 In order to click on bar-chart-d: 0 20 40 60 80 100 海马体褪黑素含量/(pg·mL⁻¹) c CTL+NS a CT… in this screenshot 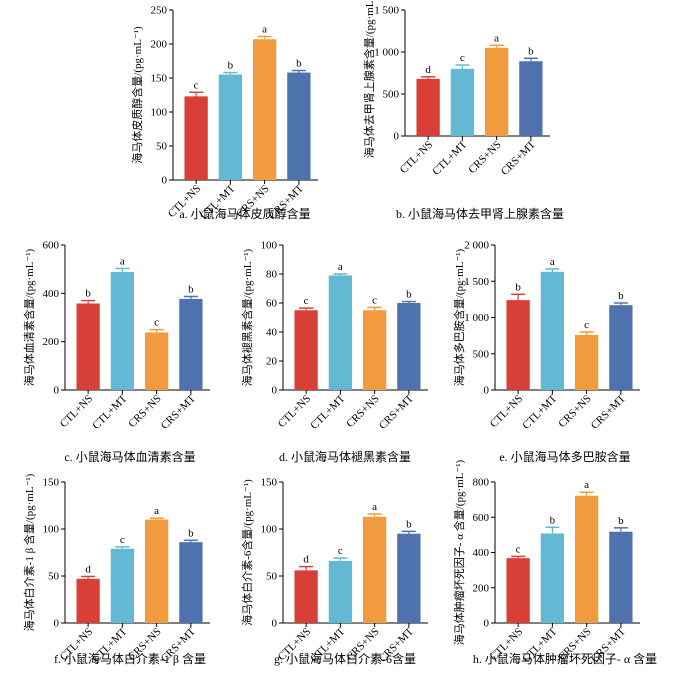, I will do `click(334, 352)`.